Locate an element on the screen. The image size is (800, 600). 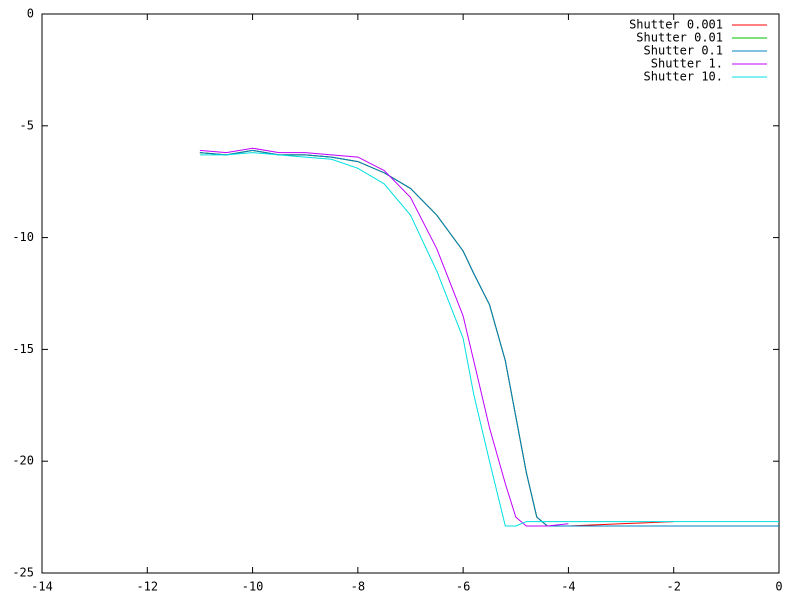
x-tick-label: -10 is located at coordinates (253, 587).